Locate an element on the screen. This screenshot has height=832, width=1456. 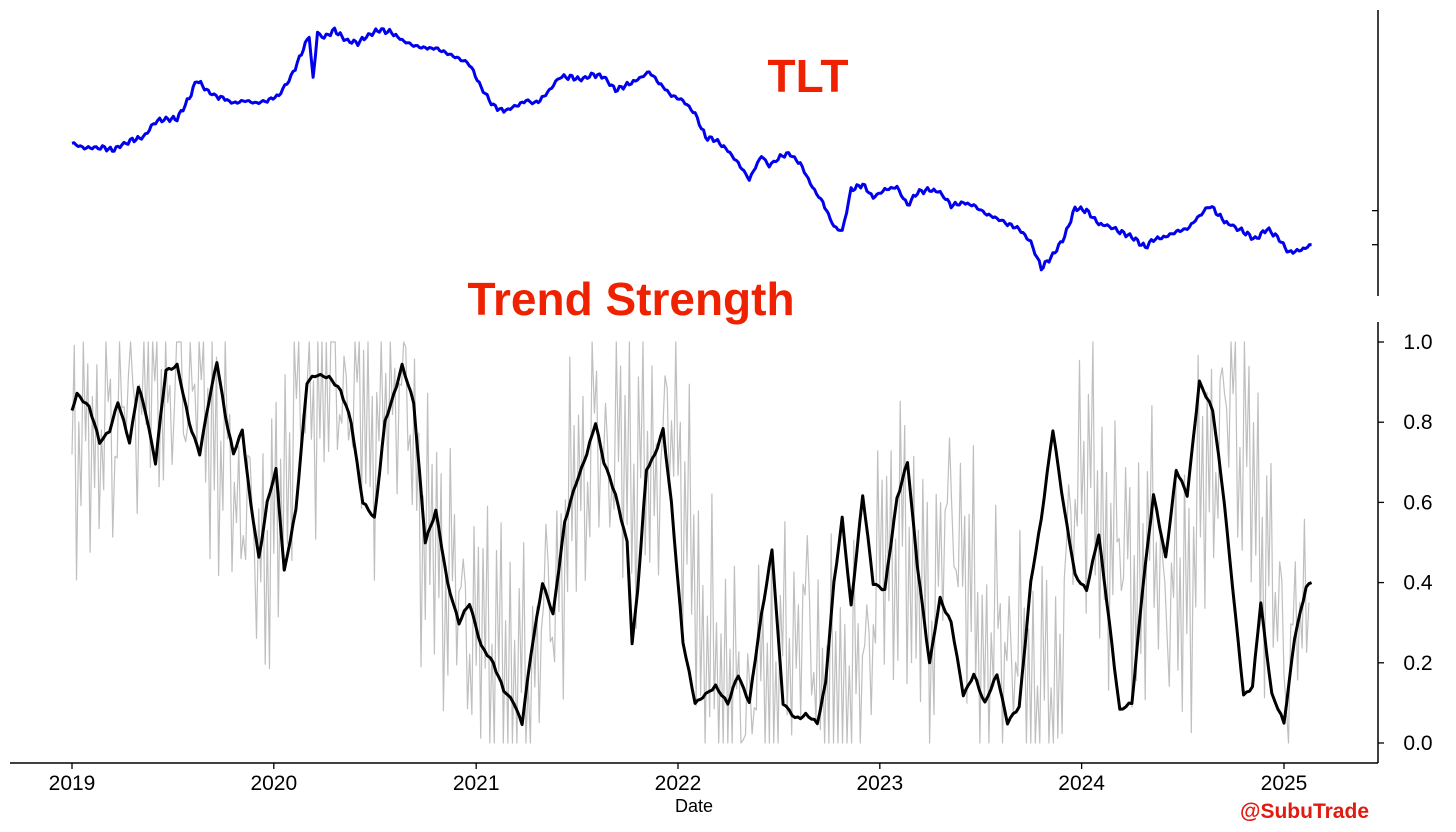
tlt-price-ticks is located at coordinates (1375, 227).